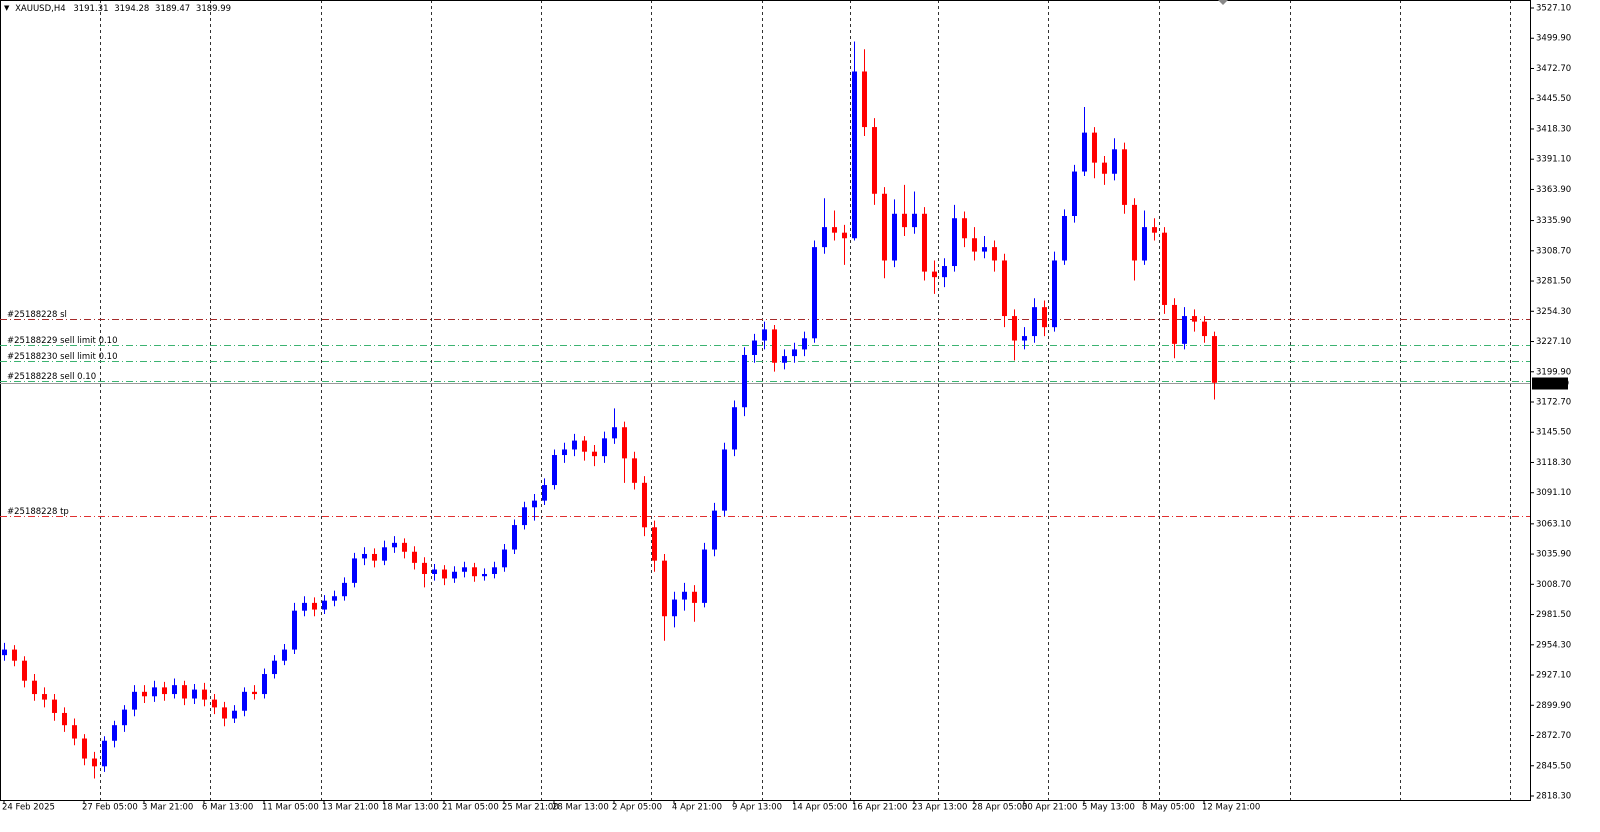  What do you see at coordinates (999, 808) in the screenshot?
I see `x-tick-label: 28 Apr 05:00` at bounding box center [999, 808].